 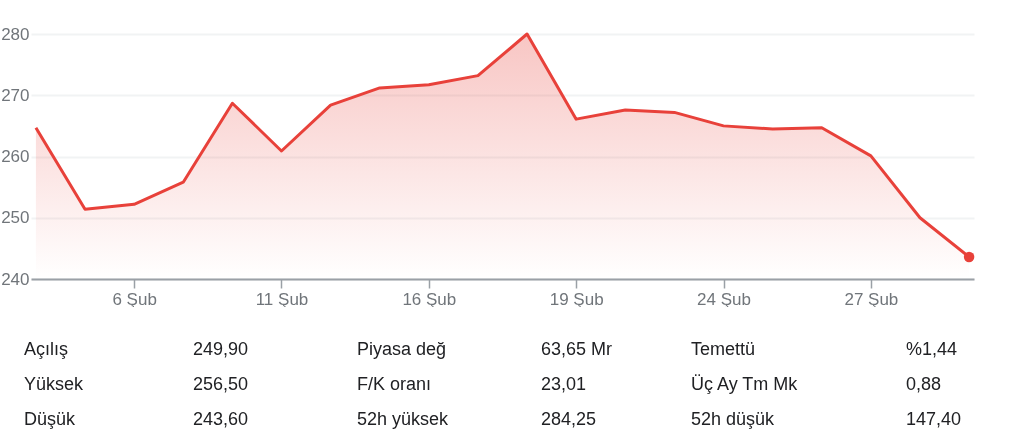 I want to click on text: 23,01, so click(x=564, y=384).